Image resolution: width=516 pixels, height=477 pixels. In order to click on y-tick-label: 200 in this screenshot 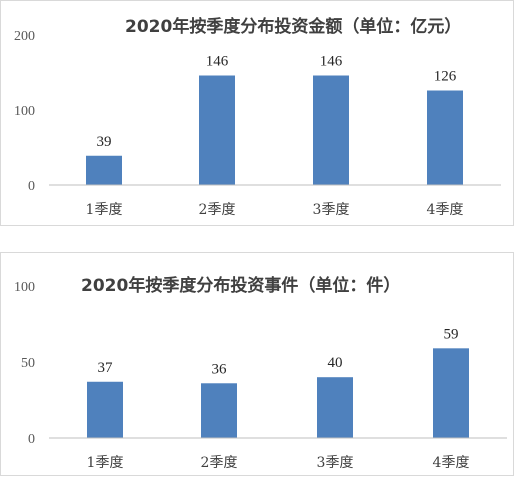, I will do `click(24, 36)`.